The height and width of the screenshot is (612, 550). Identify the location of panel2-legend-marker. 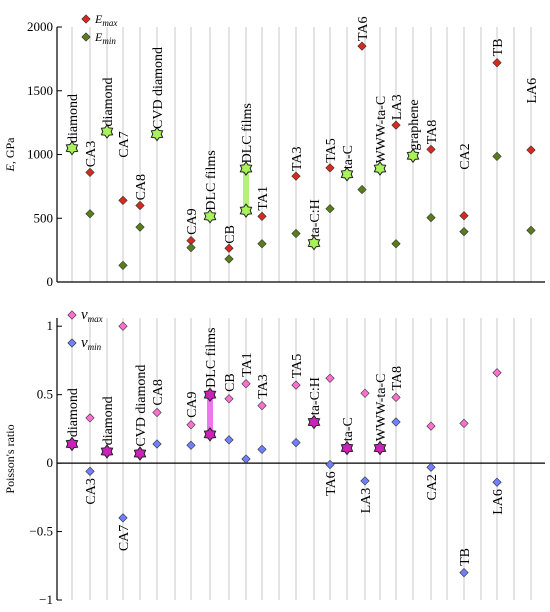
(72, 343).